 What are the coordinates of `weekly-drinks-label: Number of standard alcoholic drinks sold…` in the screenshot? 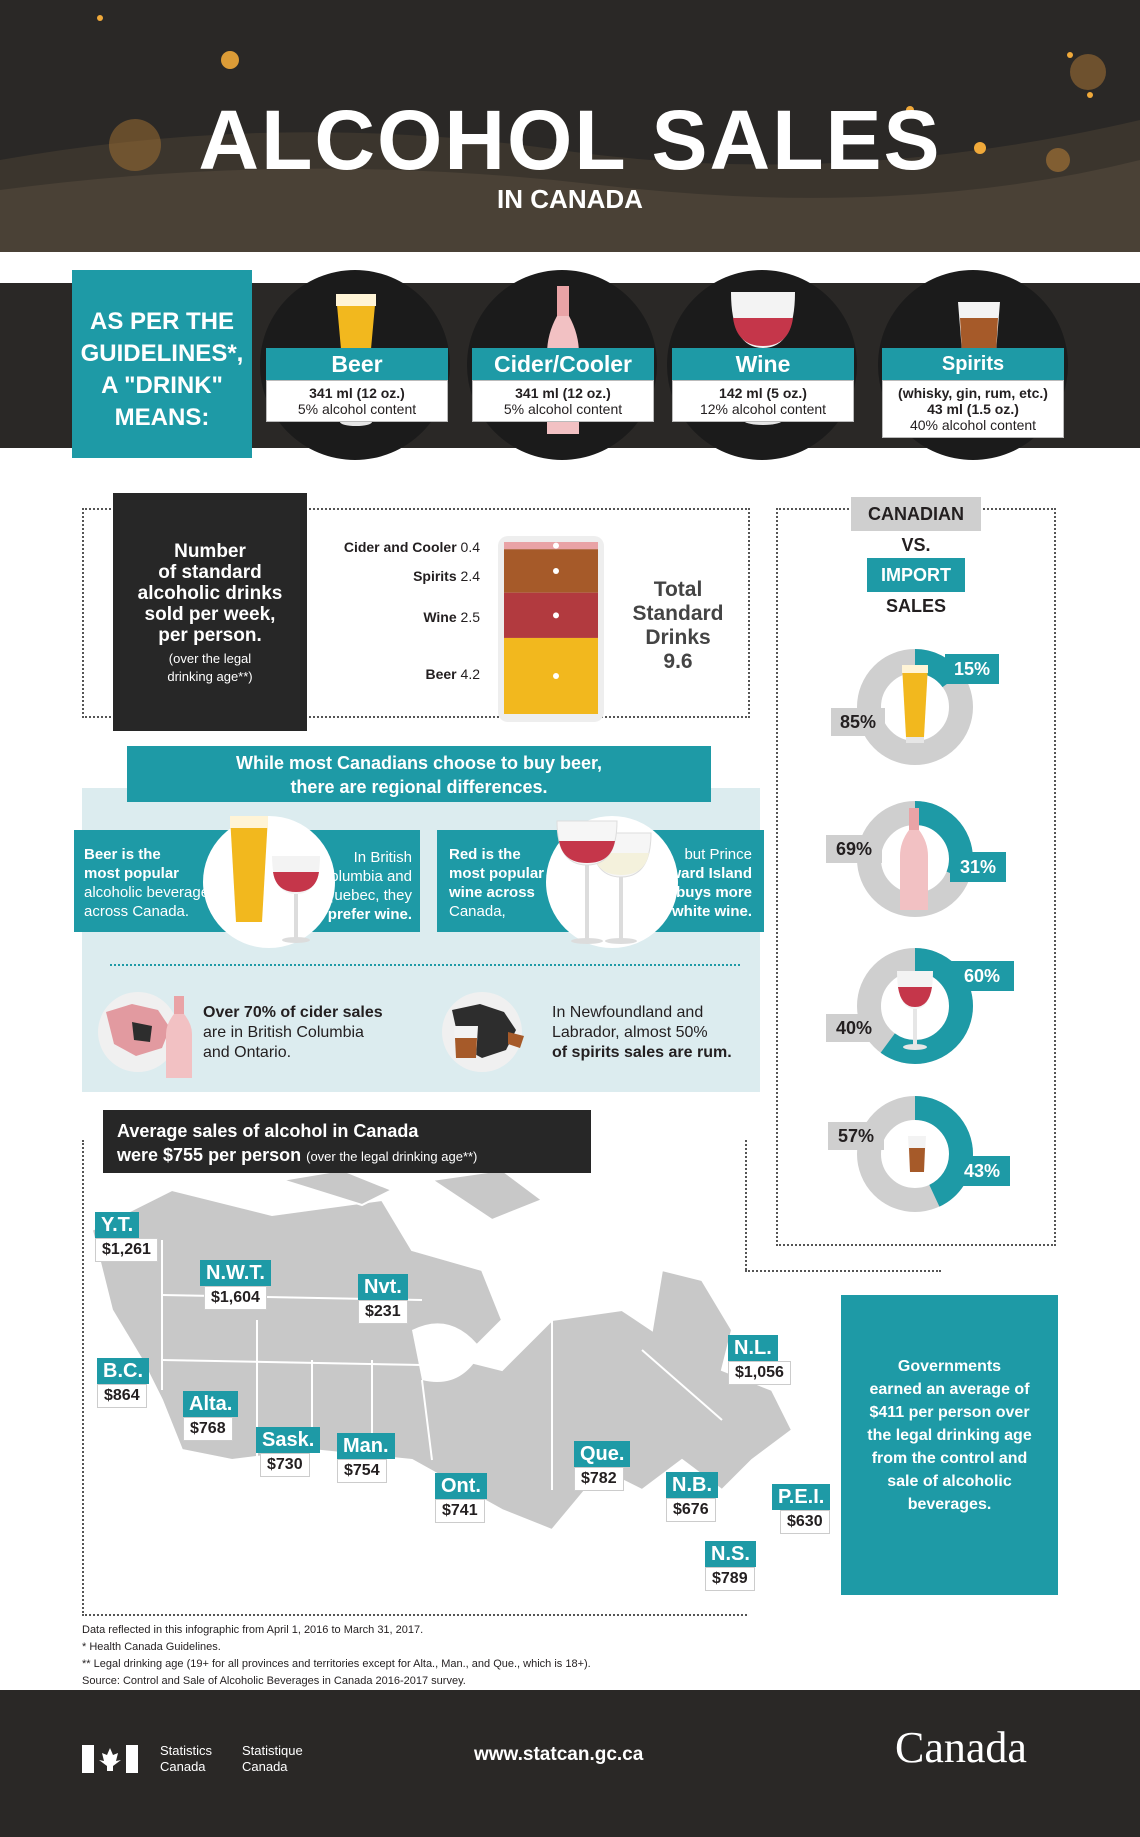 It's located at (210, 612).